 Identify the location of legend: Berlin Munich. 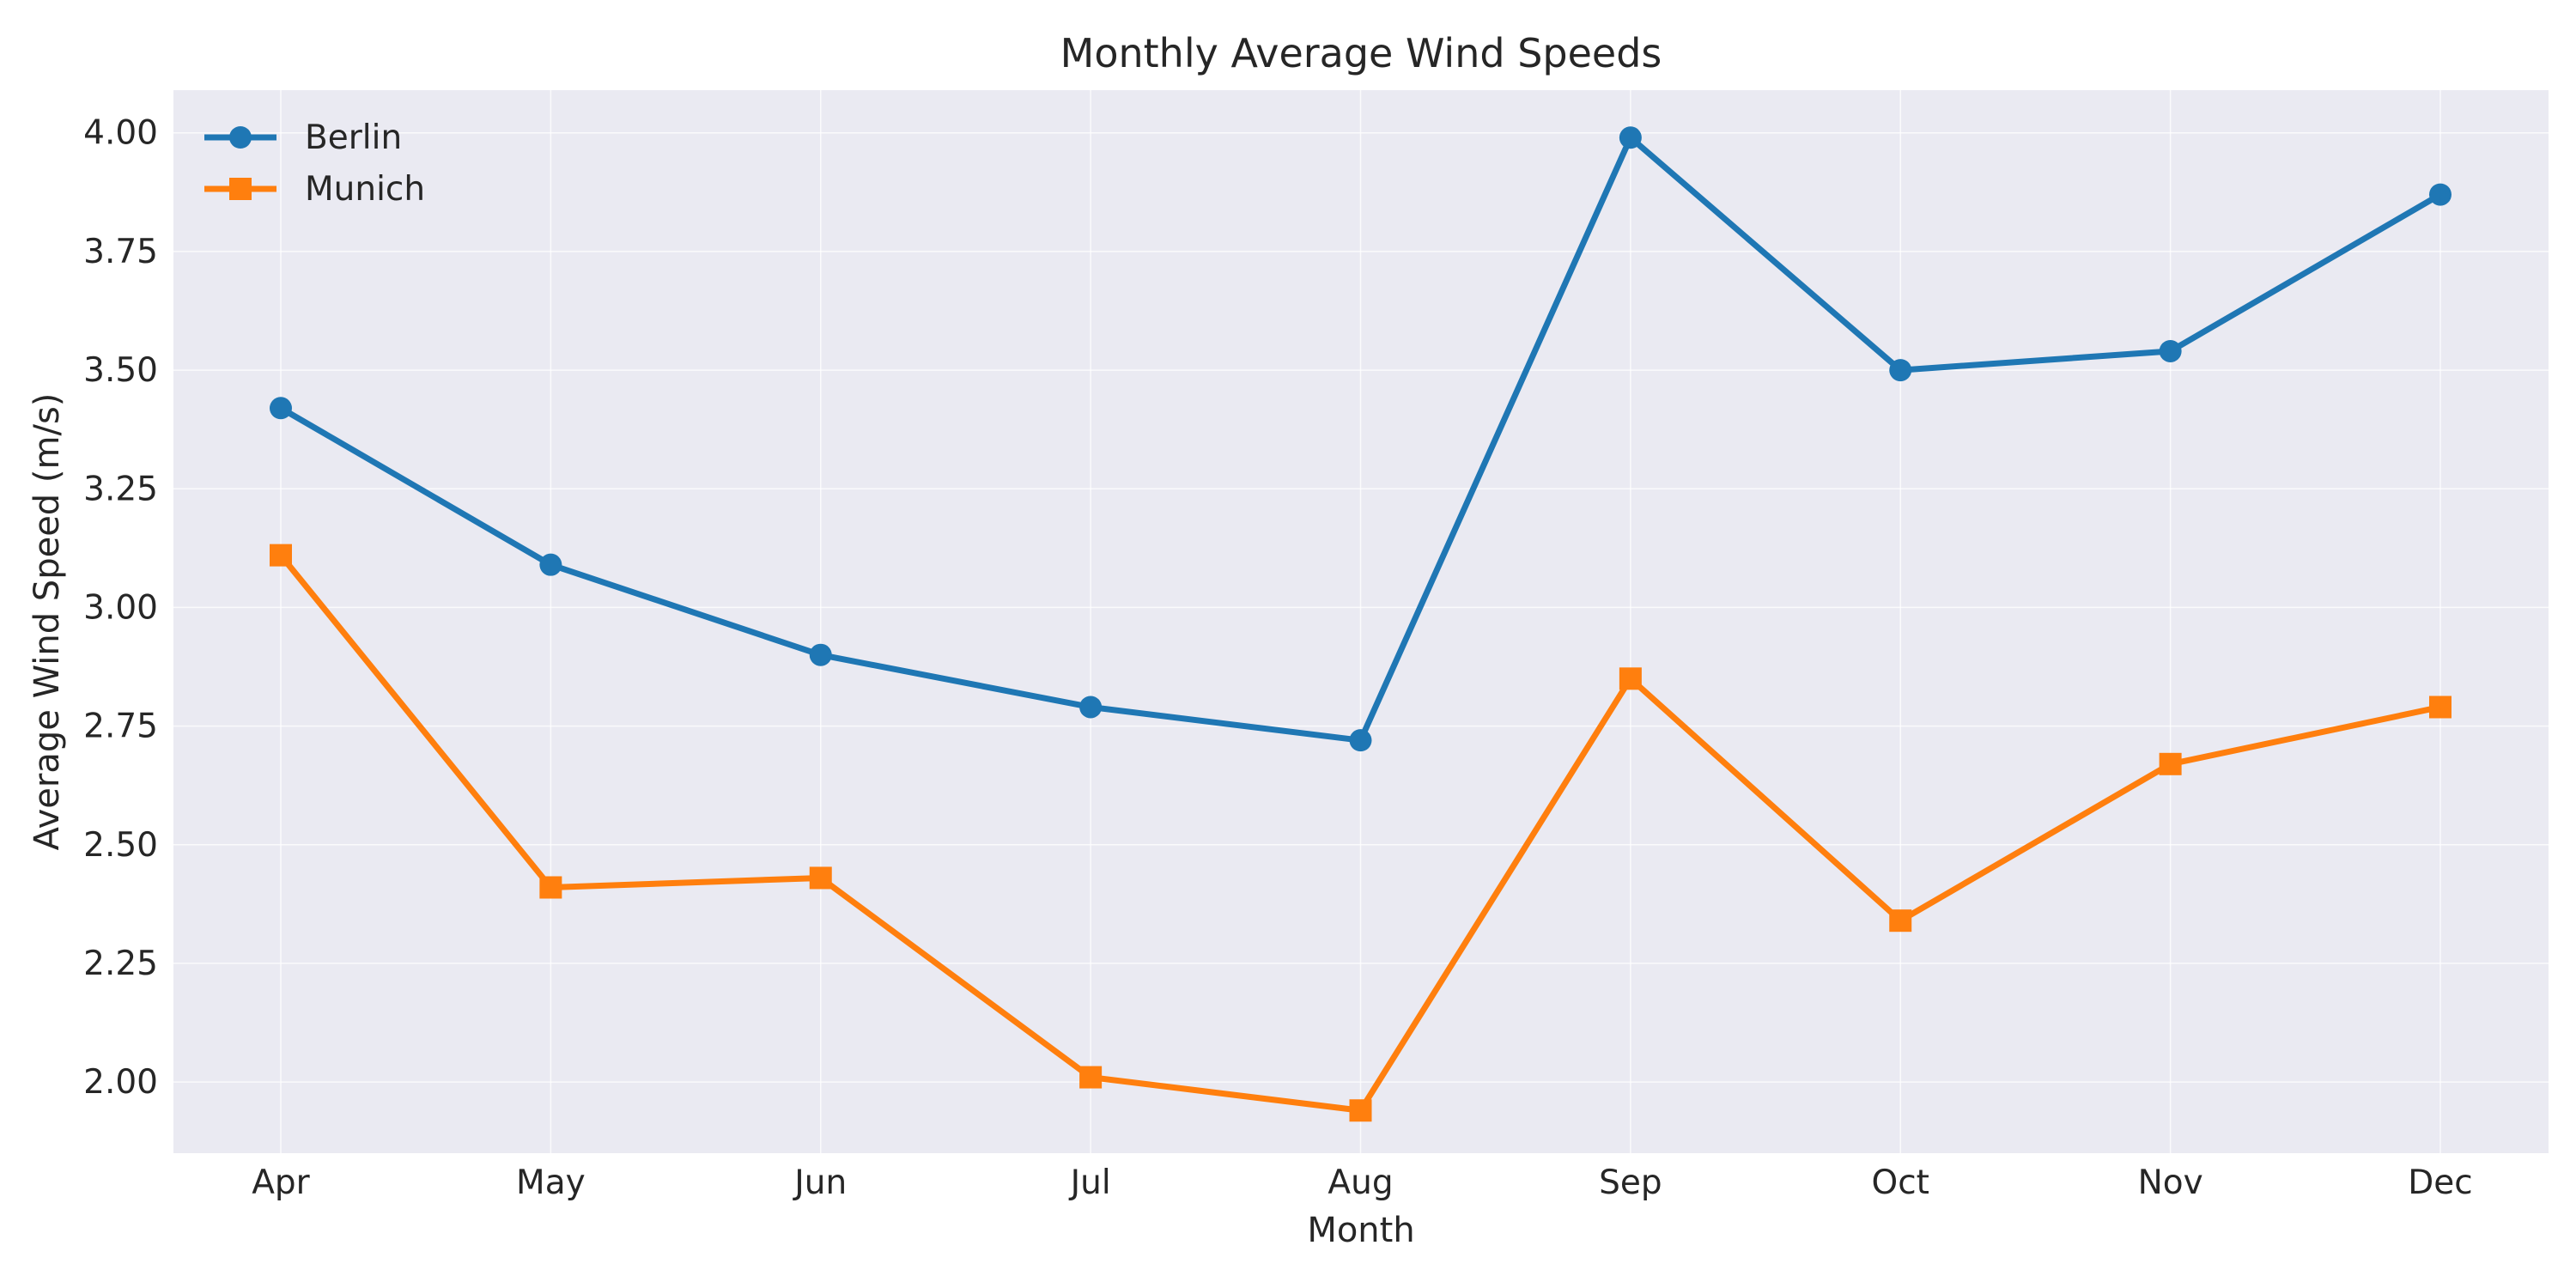
(314, 164).